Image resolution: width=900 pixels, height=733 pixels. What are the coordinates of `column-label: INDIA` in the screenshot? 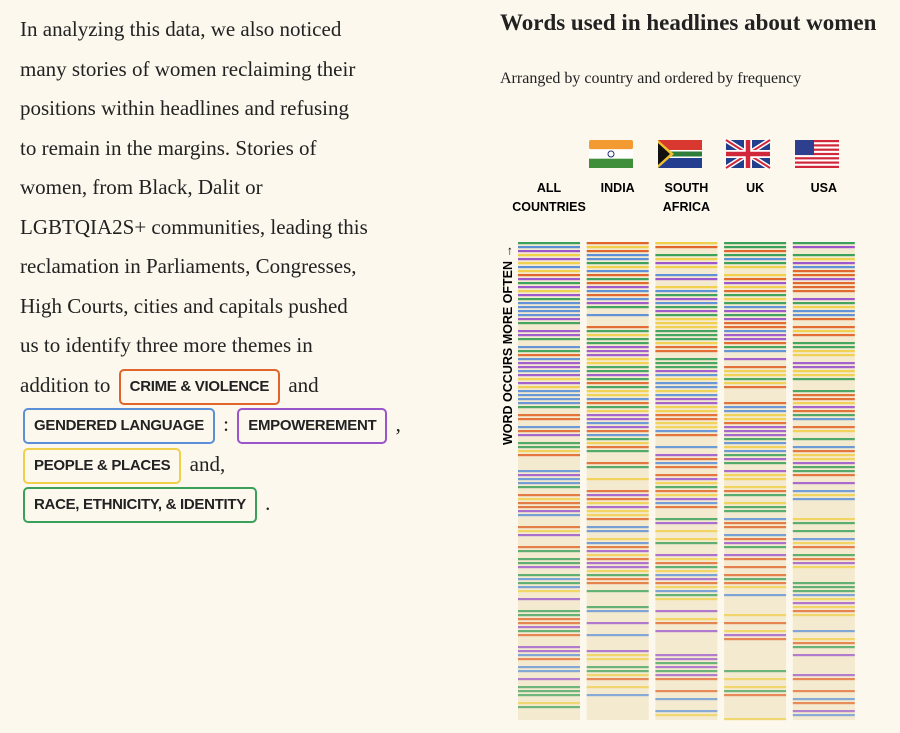 It's located at (618, 188).